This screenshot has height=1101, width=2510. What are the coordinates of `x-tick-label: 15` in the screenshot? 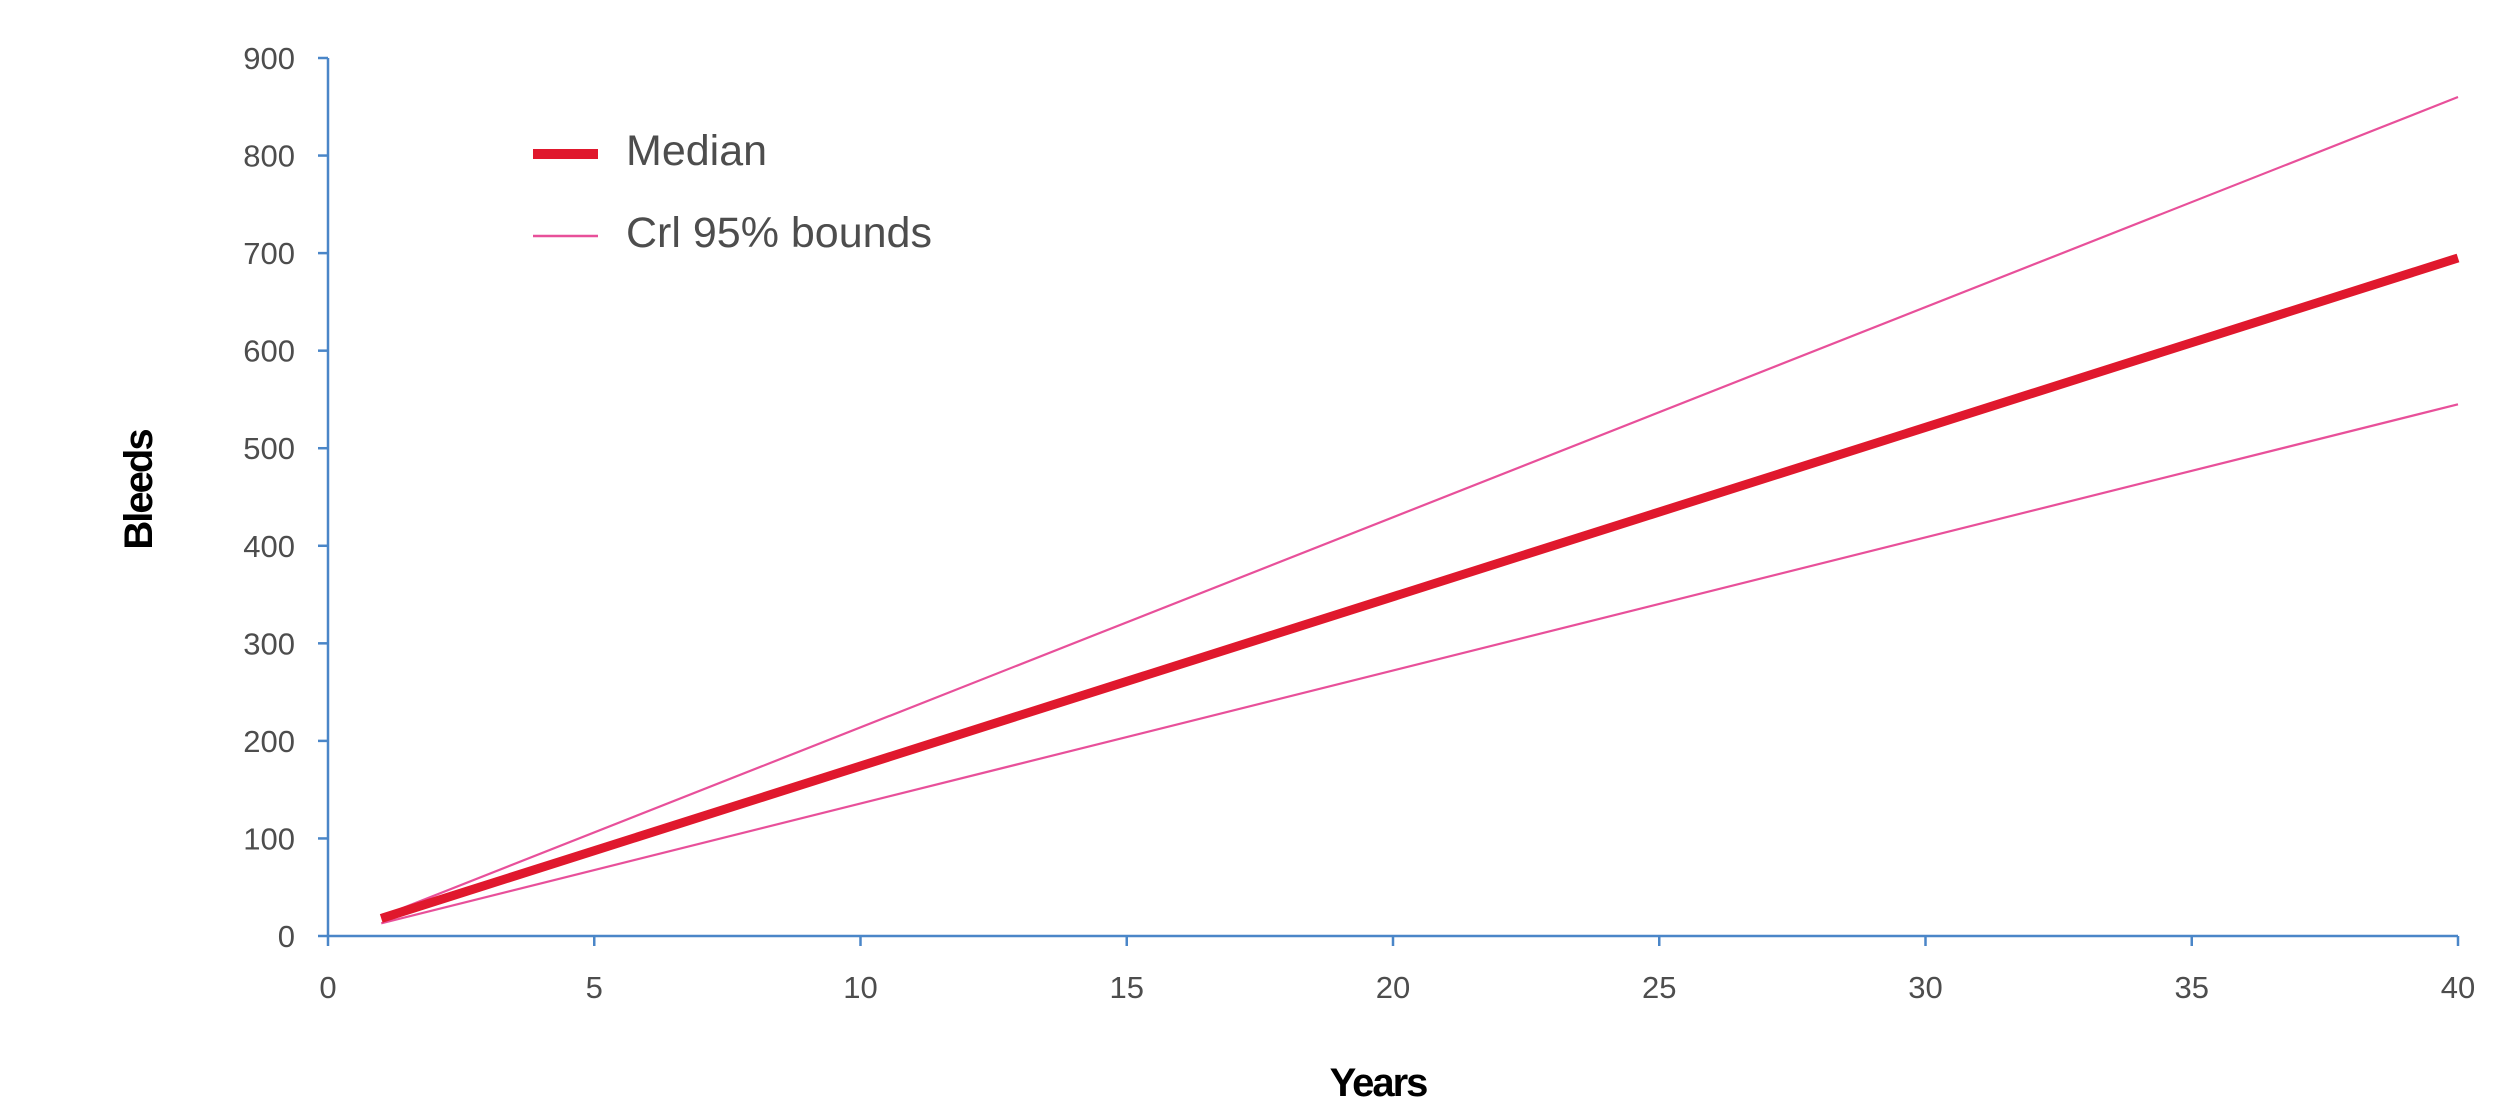 It's located at (1127, 987).